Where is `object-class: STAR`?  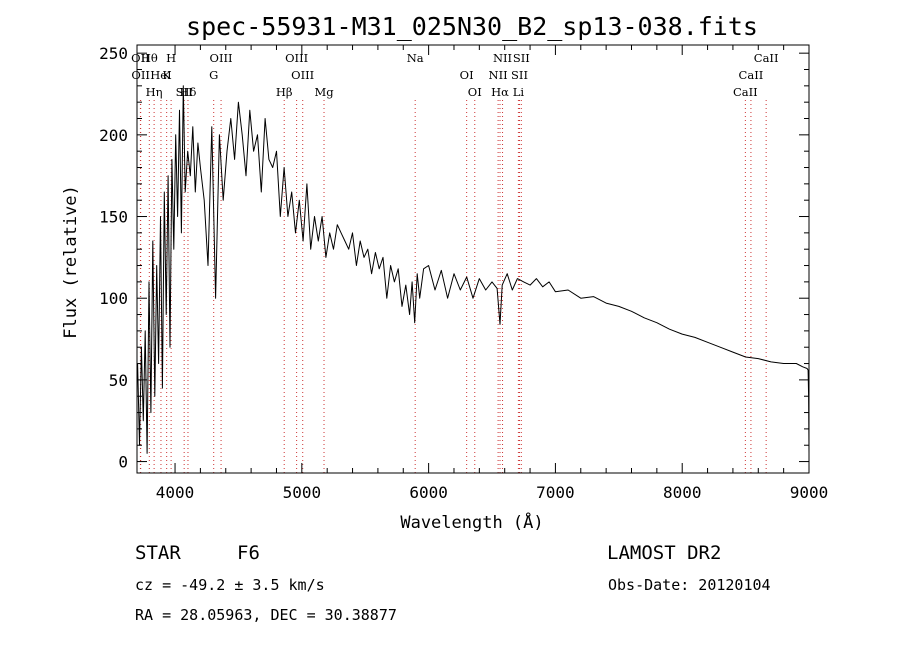
object-class: STAR is located at coordinates (158, 553).